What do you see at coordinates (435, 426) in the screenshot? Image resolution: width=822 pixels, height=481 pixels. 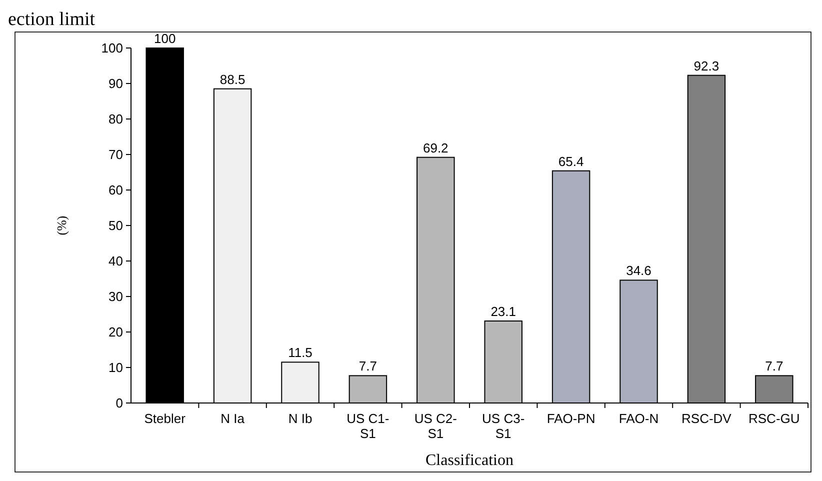 I see `x-tick-label: US C2- S1` at bounding box center [435, 426].